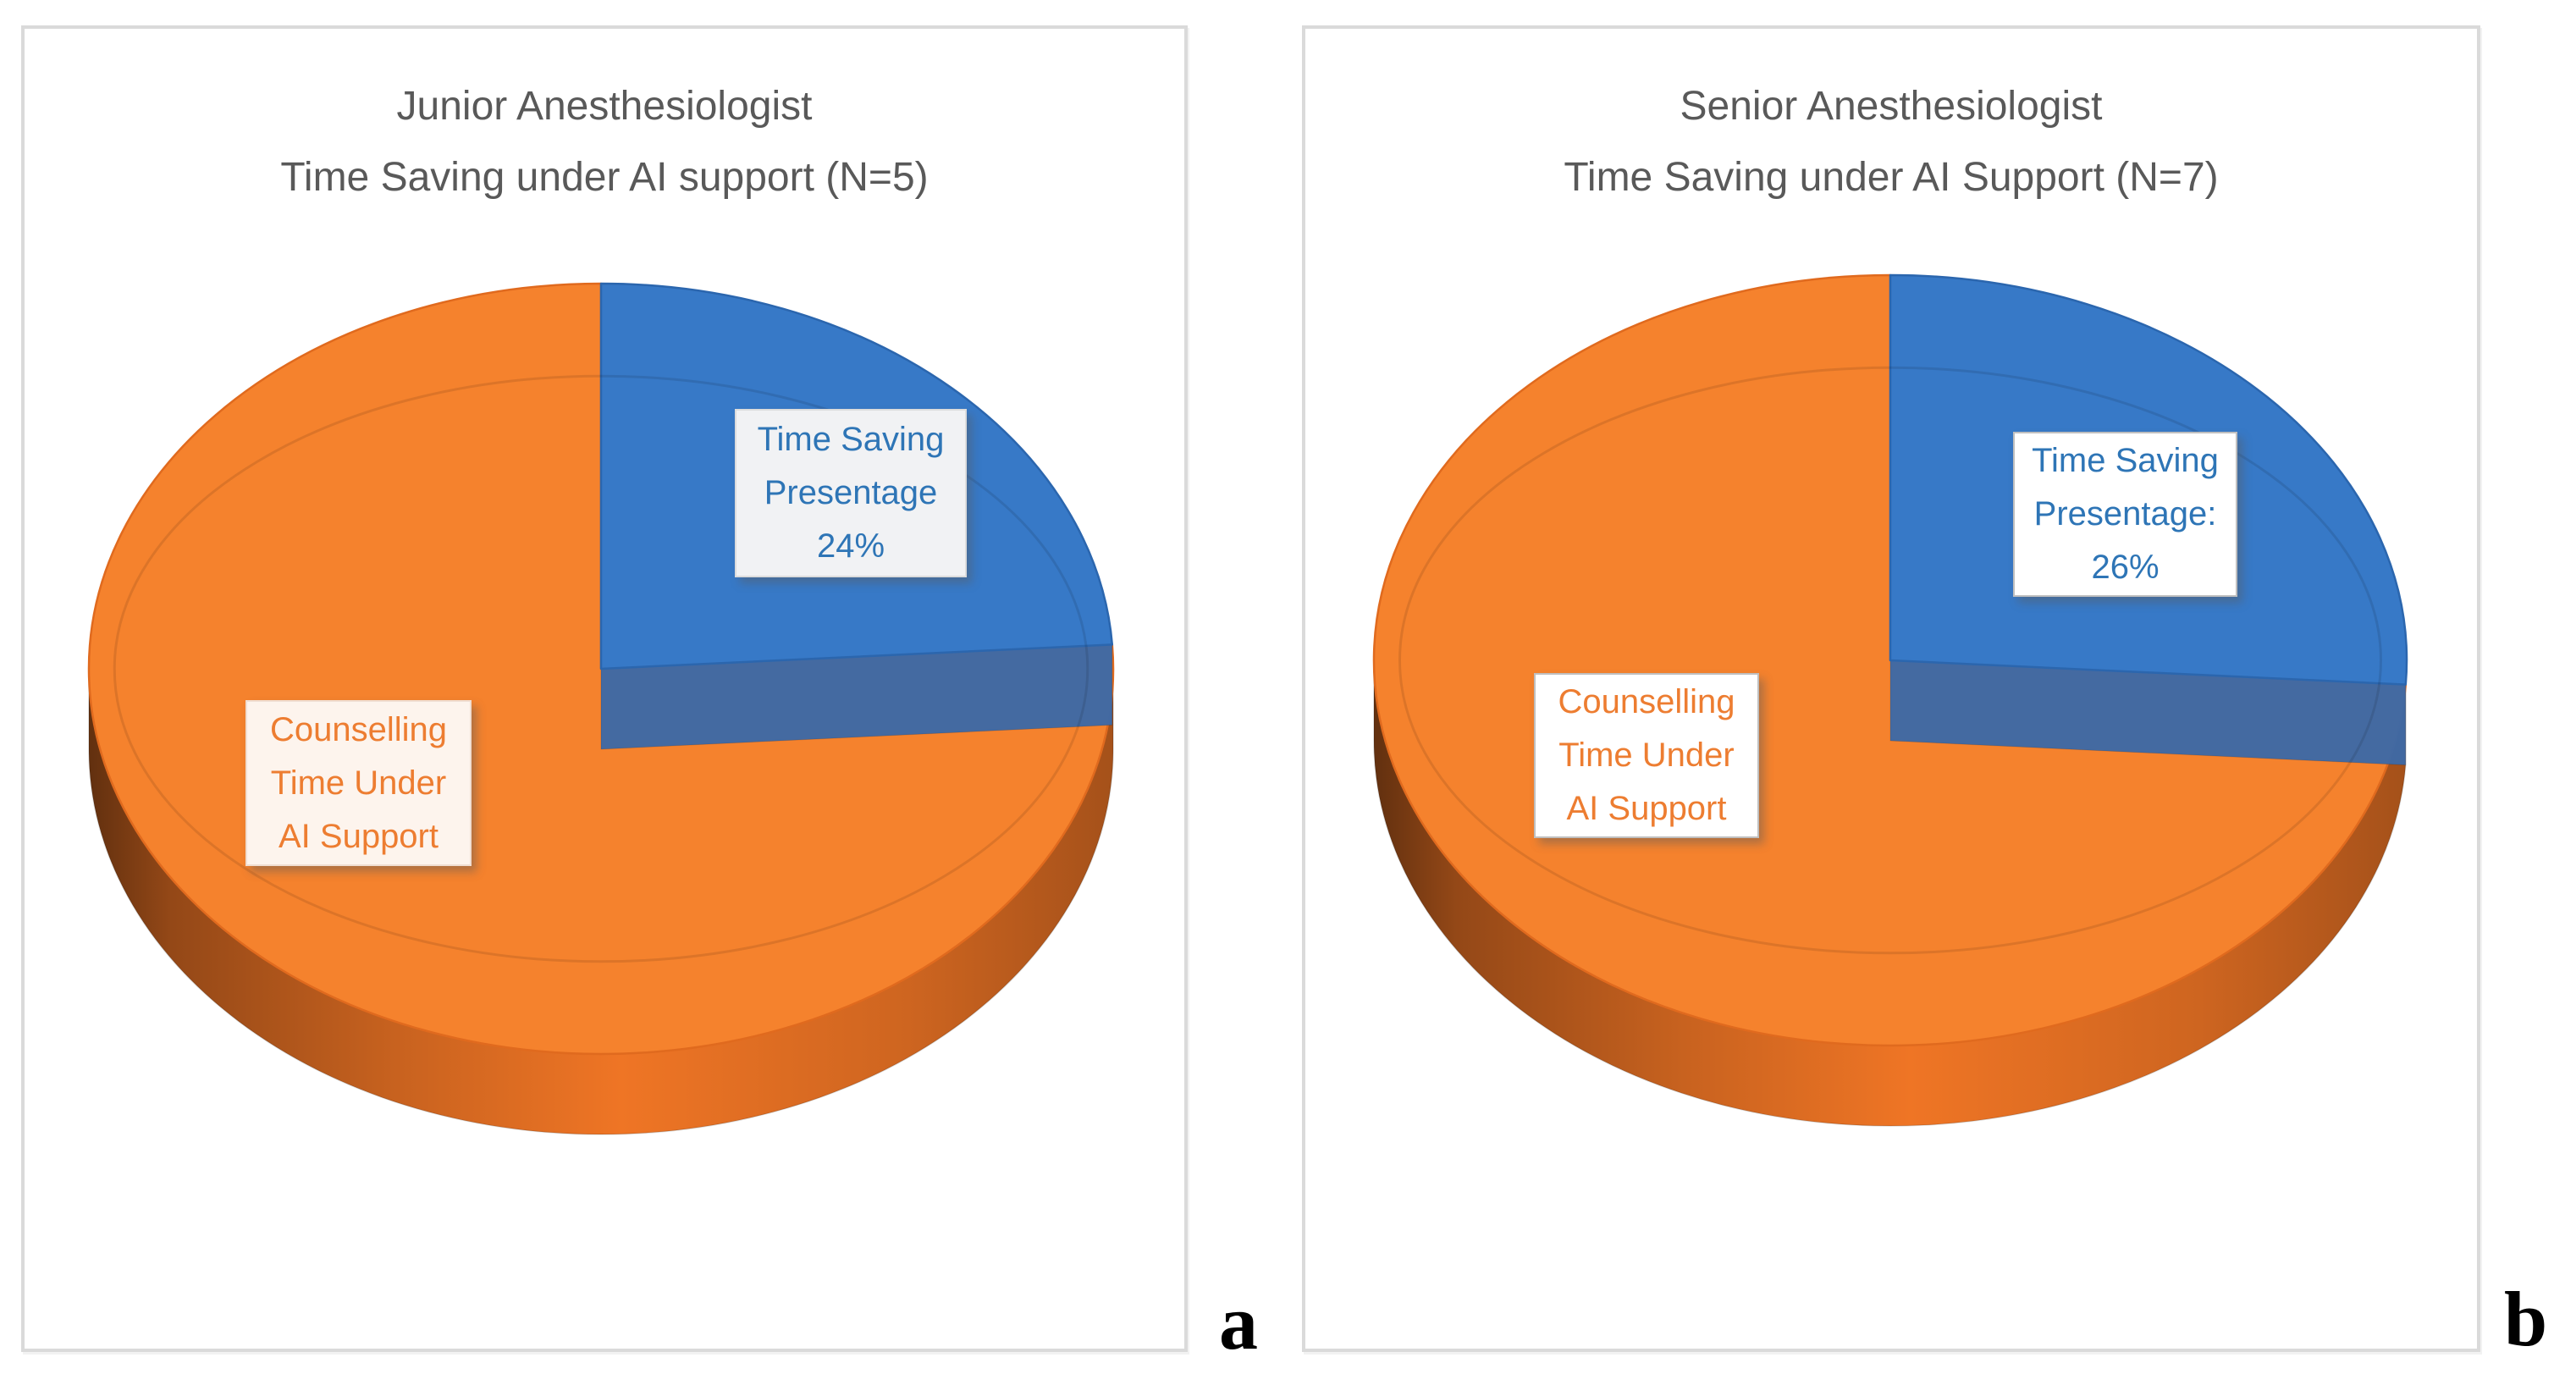  What do you see at coordinates (605, 177) in the screenshot?
I see `chart-title-junior-line2: Time Saving under AI support (N=5)` at bounding box center [605, 177].